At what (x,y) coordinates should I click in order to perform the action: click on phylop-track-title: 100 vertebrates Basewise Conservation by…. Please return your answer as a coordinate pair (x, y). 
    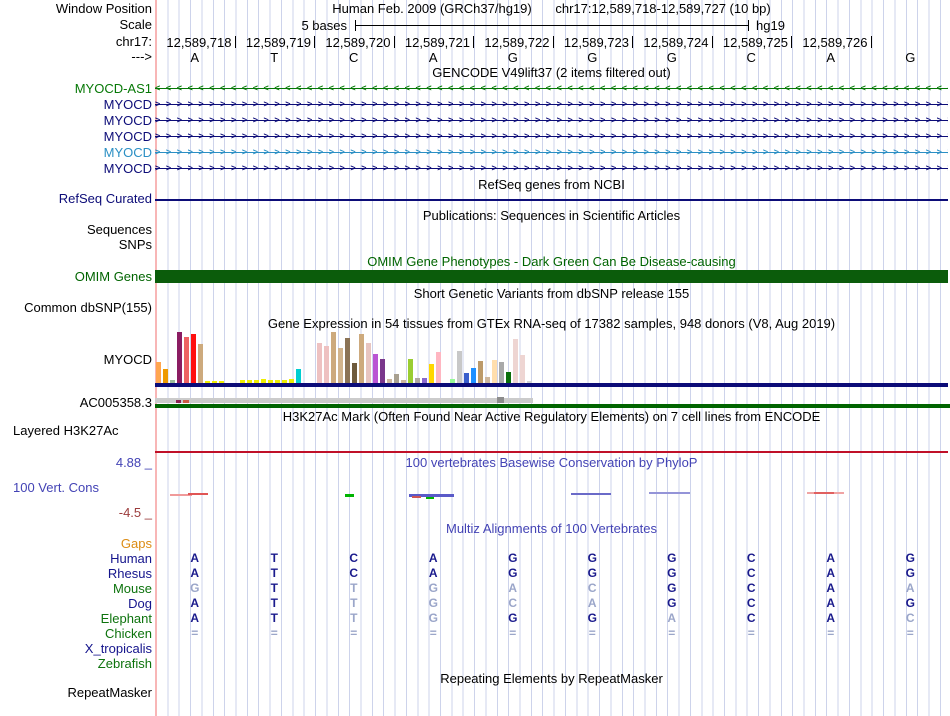
    Looking at the image, I should click on (551, 462).